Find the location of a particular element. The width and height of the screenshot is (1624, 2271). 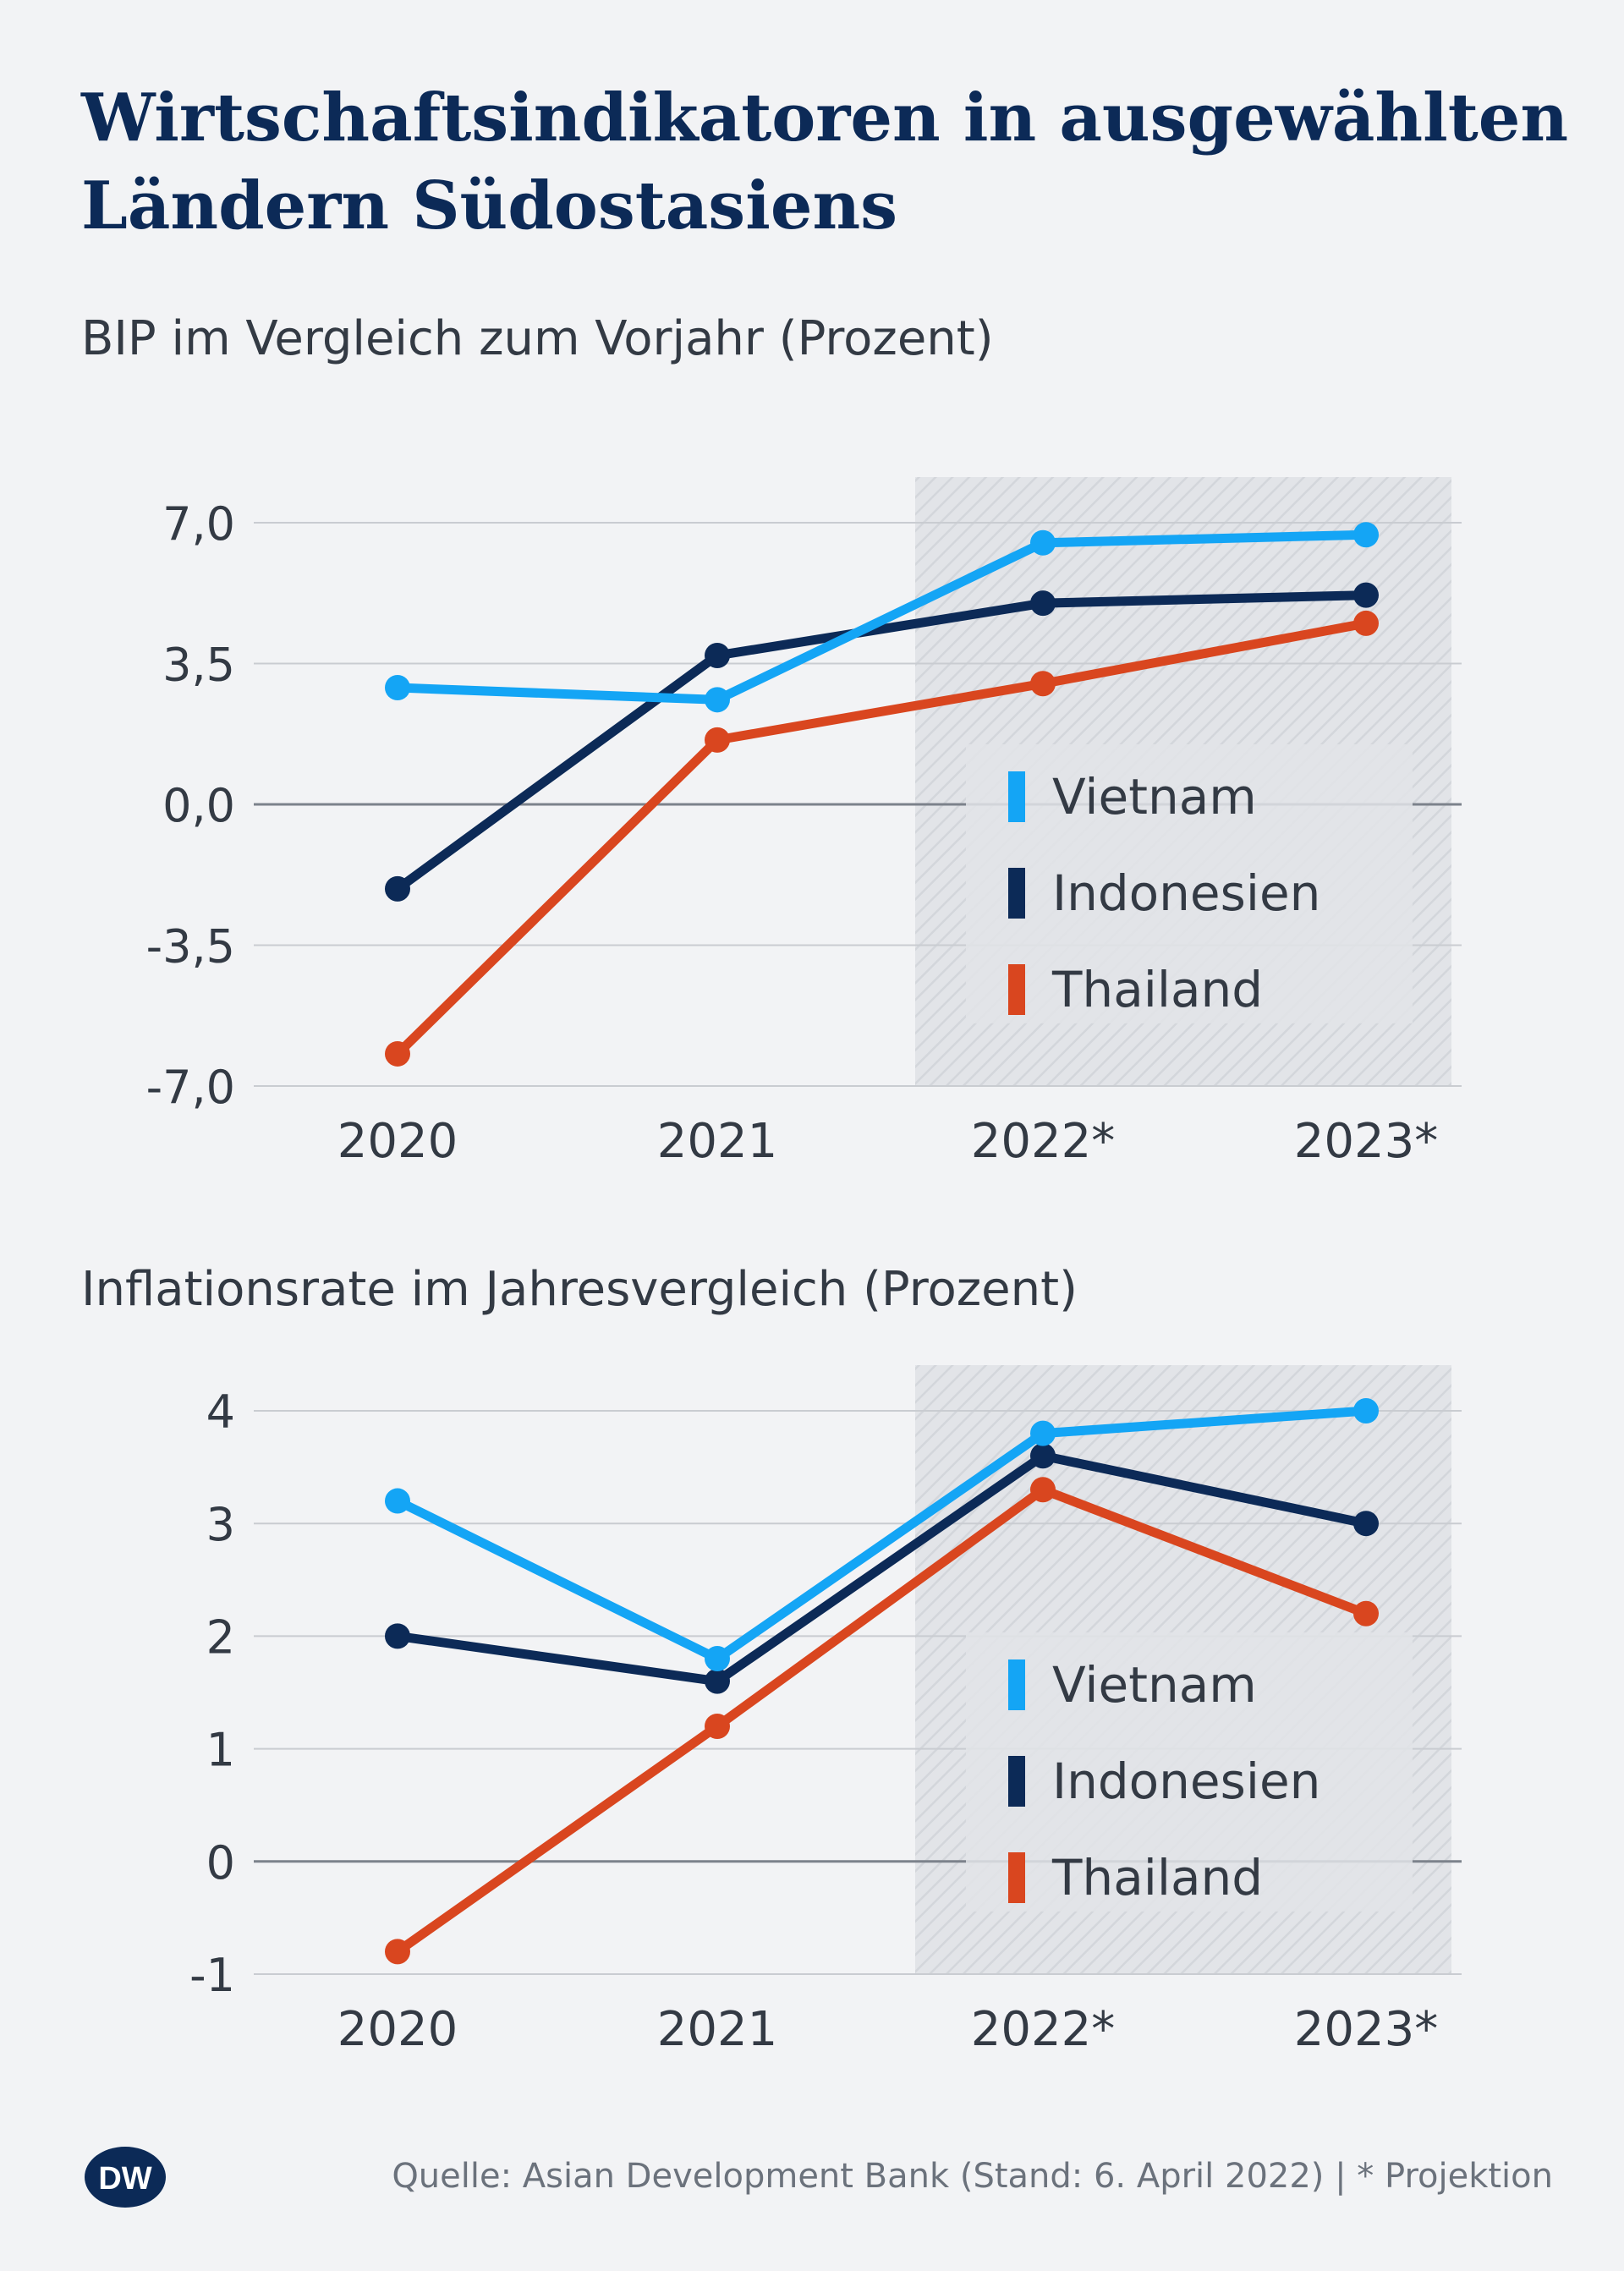

y-tick-label: 0 is located at coordinates (221, 1863).